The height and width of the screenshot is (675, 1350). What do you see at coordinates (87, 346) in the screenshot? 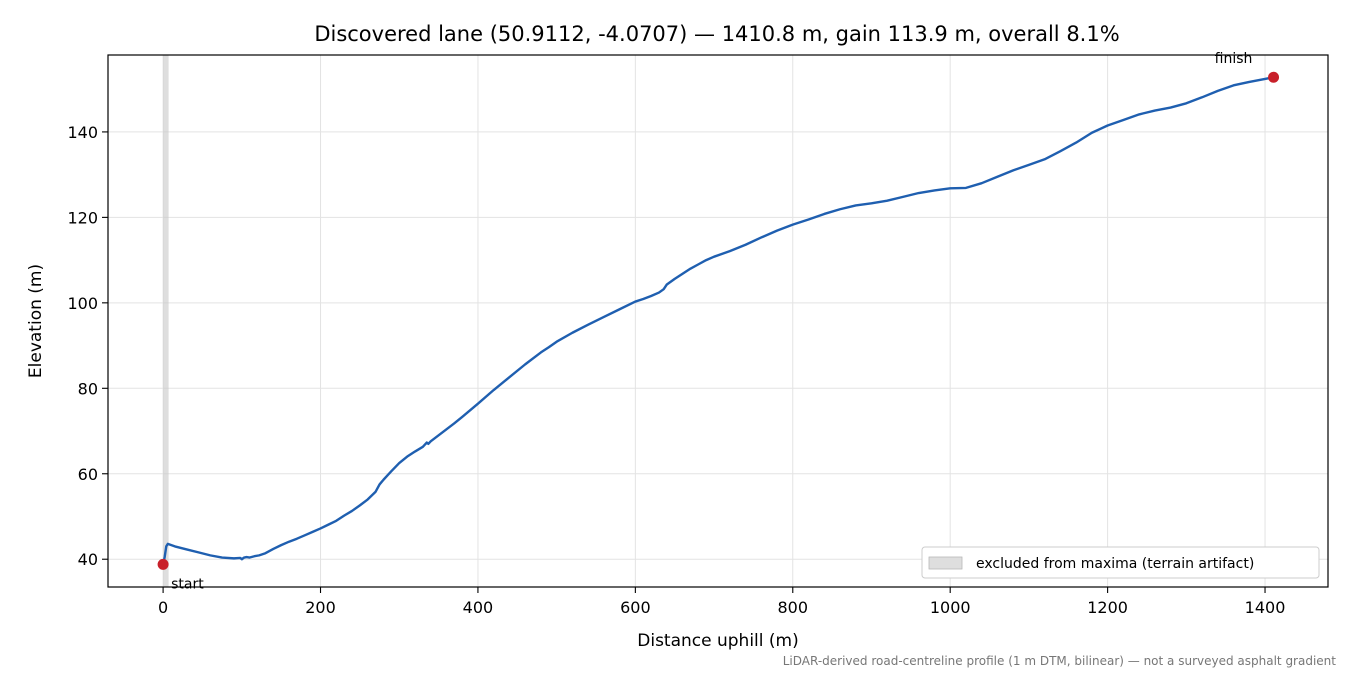
I see `y-axis-ticks: 40 60 80 100 120 140` at bounding box center [87, 346].